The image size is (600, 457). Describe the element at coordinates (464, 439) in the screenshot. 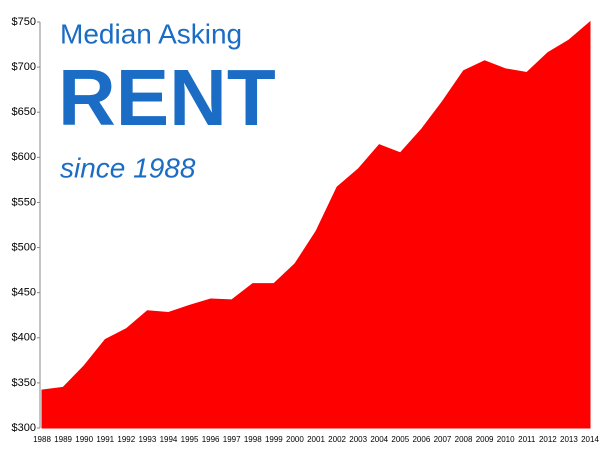

I see `x-tick-label: 2008` at that location.